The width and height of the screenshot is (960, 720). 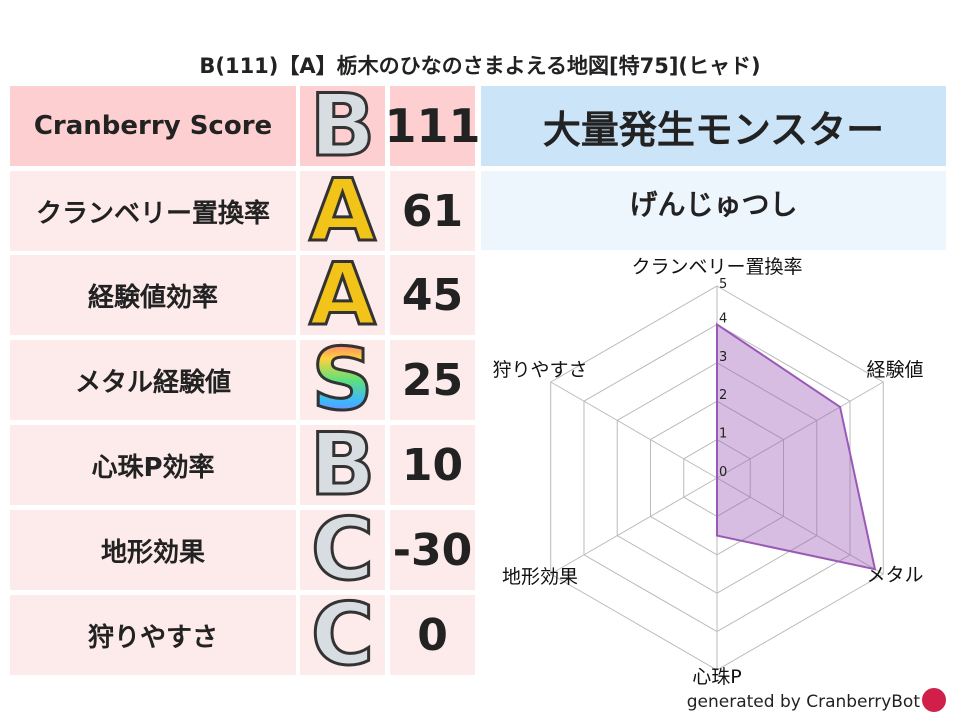 What do you see at coordinates (153, 635) in the screenshot?
I see `row-label: 狩りやすさ` at bounding box center [153, 635].